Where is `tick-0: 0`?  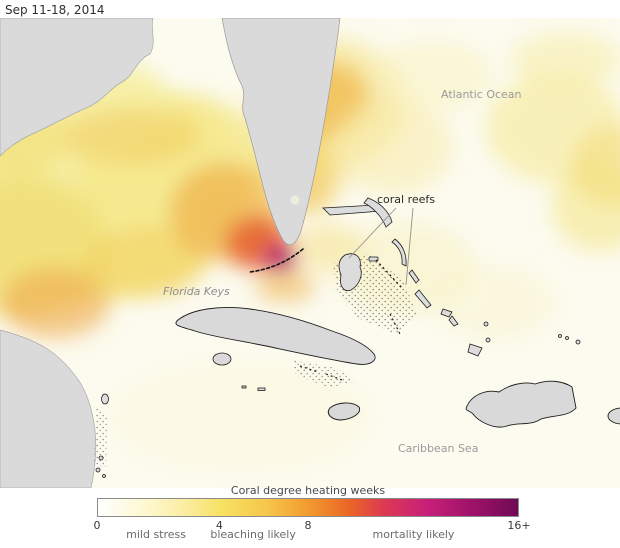
tick-0: 0 is located at coordinates (97, 525).